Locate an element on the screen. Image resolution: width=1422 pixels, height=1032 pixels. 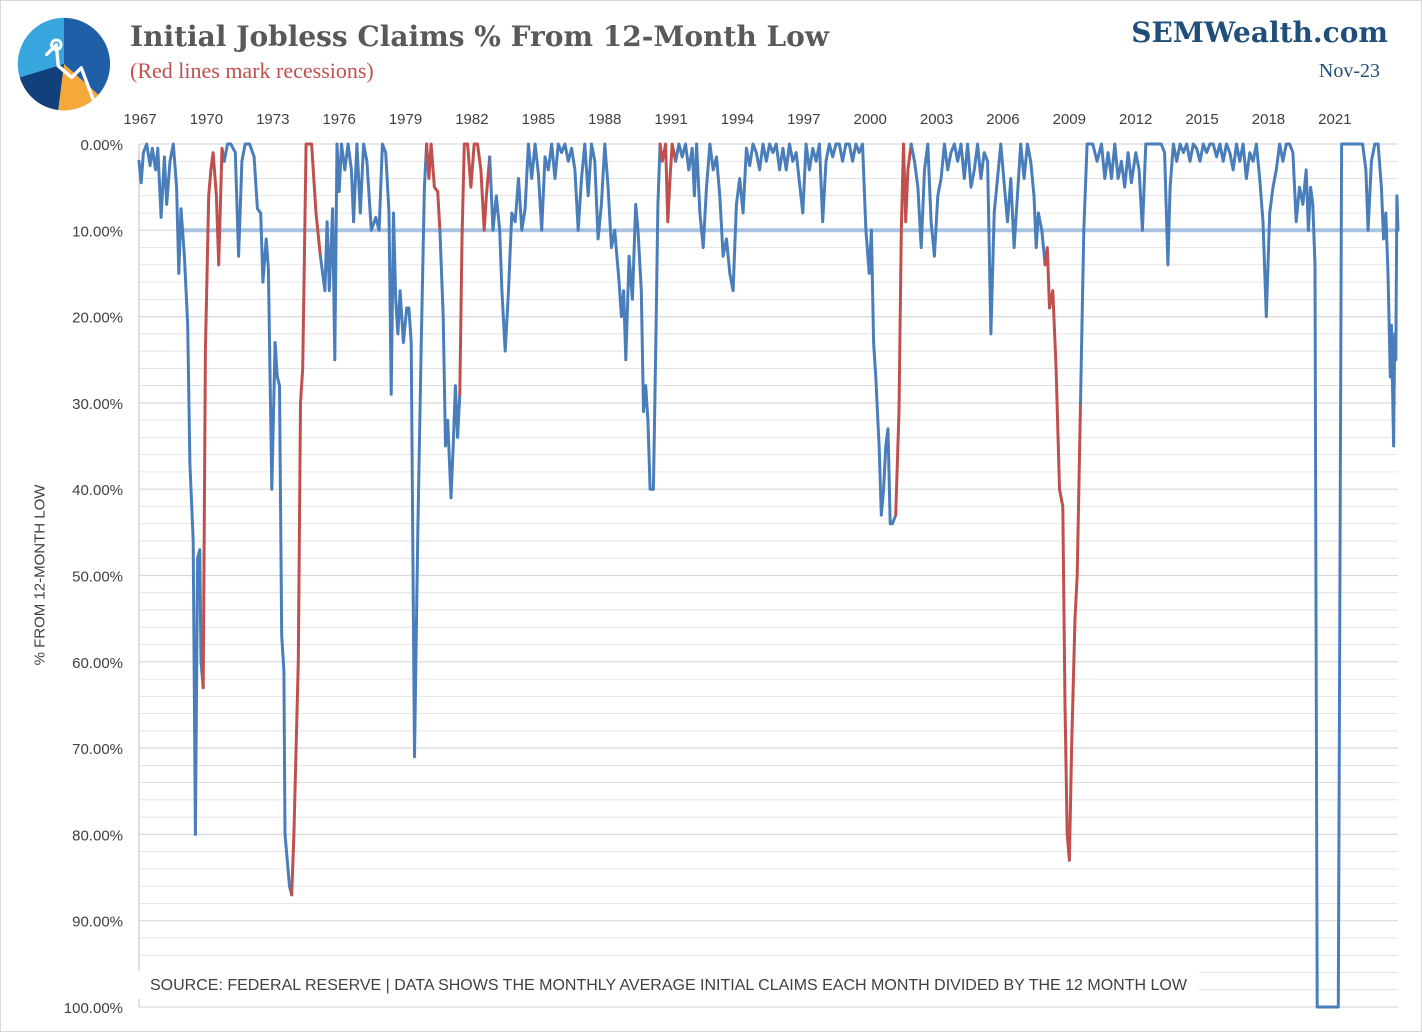
x-tick-label: 1997 is located at coordinates (803, 119).